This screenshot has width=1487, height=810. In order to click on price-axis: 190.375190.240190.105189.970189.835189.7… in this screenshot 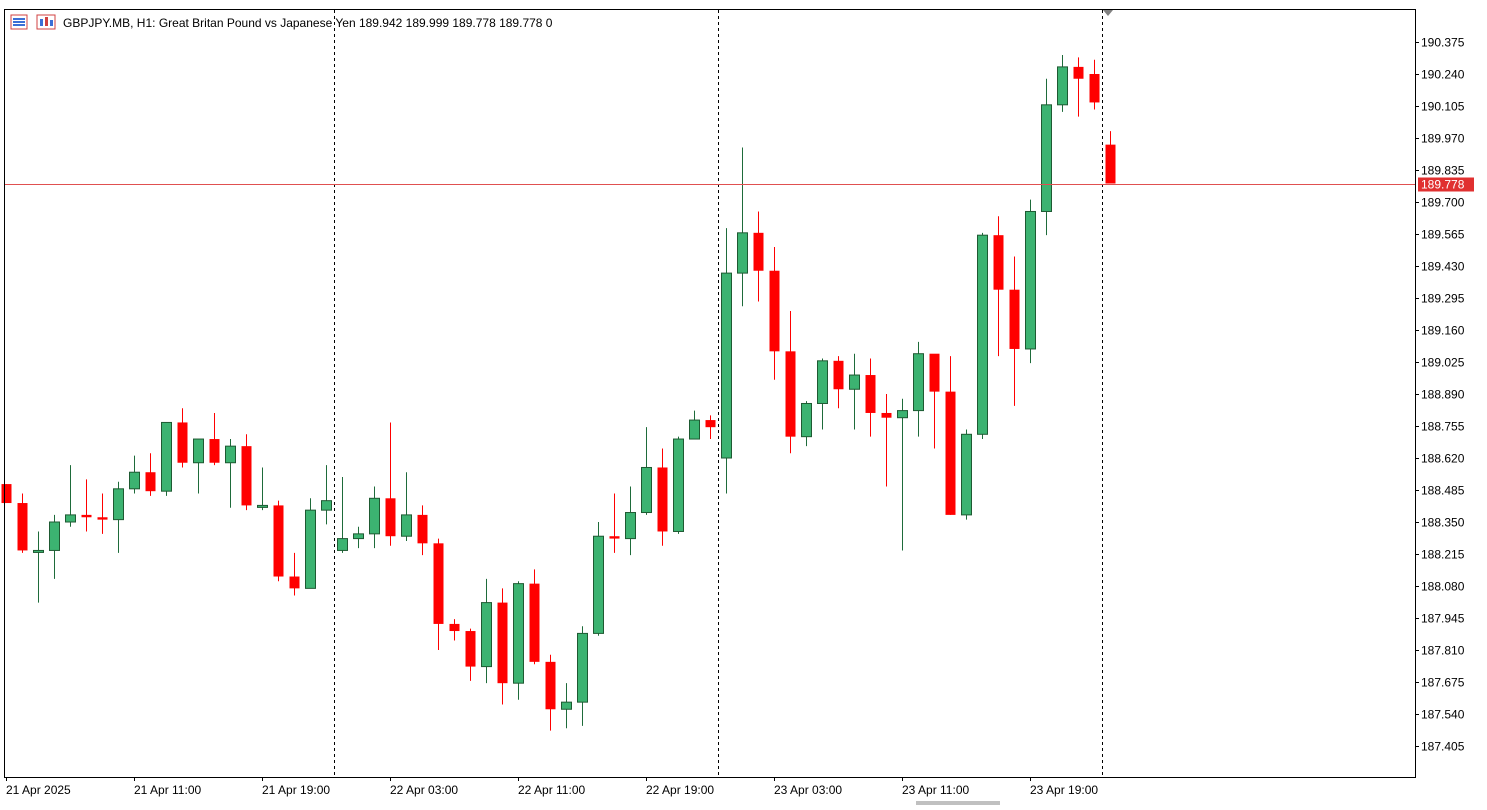, I will do `click(1440, 395)`.